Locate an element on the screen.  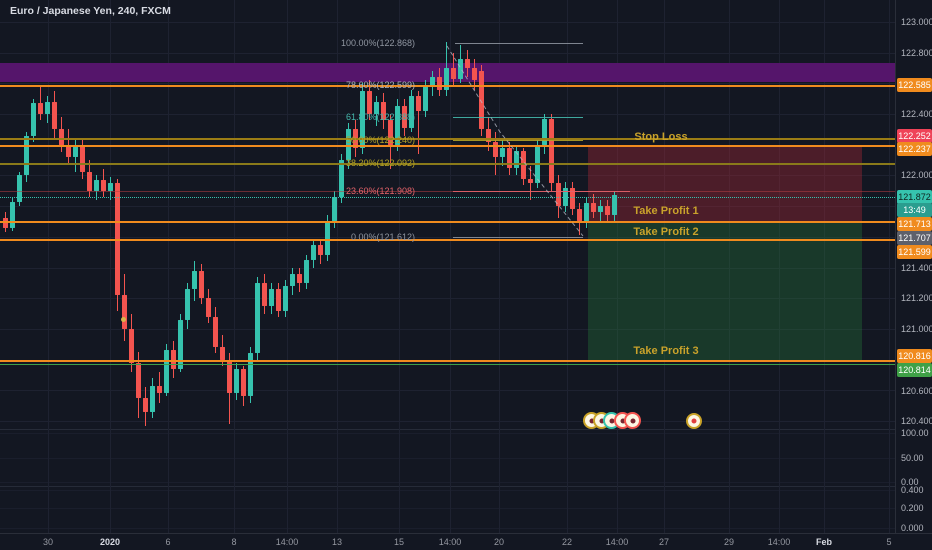
fib-level-label: 0.00%(121.612) is located at coordinates (382, 237).